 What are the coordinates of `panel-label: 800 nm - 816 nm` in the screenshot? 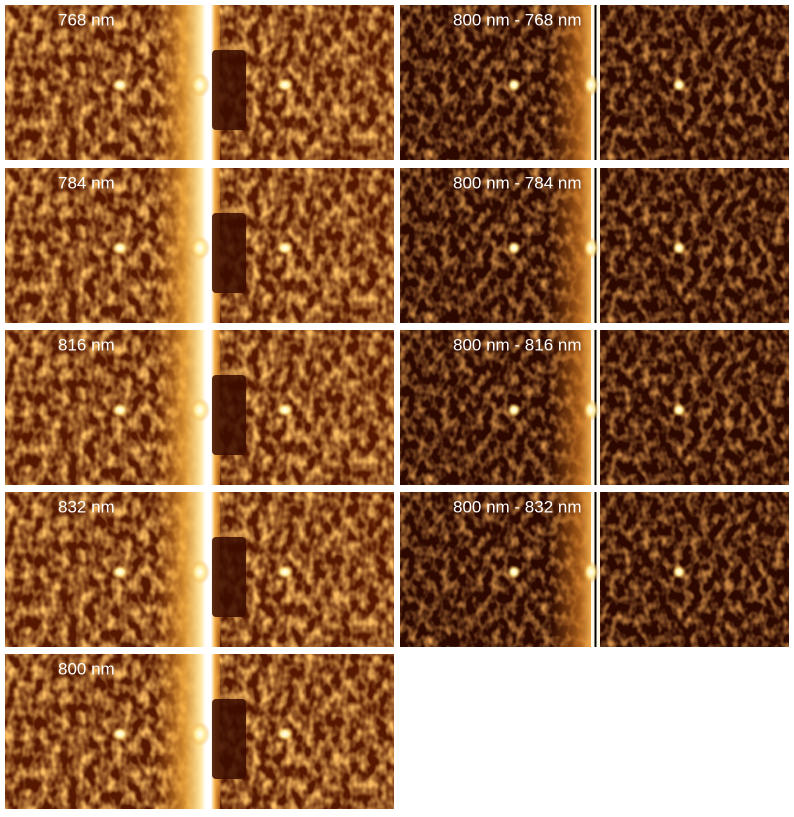 It's located at (517, 344).